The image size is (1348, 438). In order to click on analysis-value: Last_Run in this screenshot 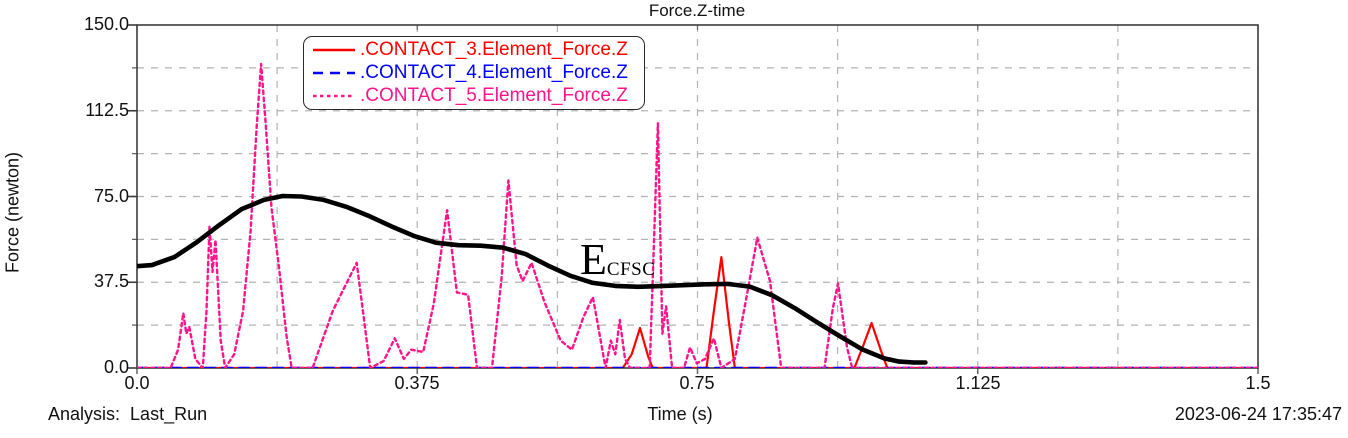, I will do `click(169, 414)`.